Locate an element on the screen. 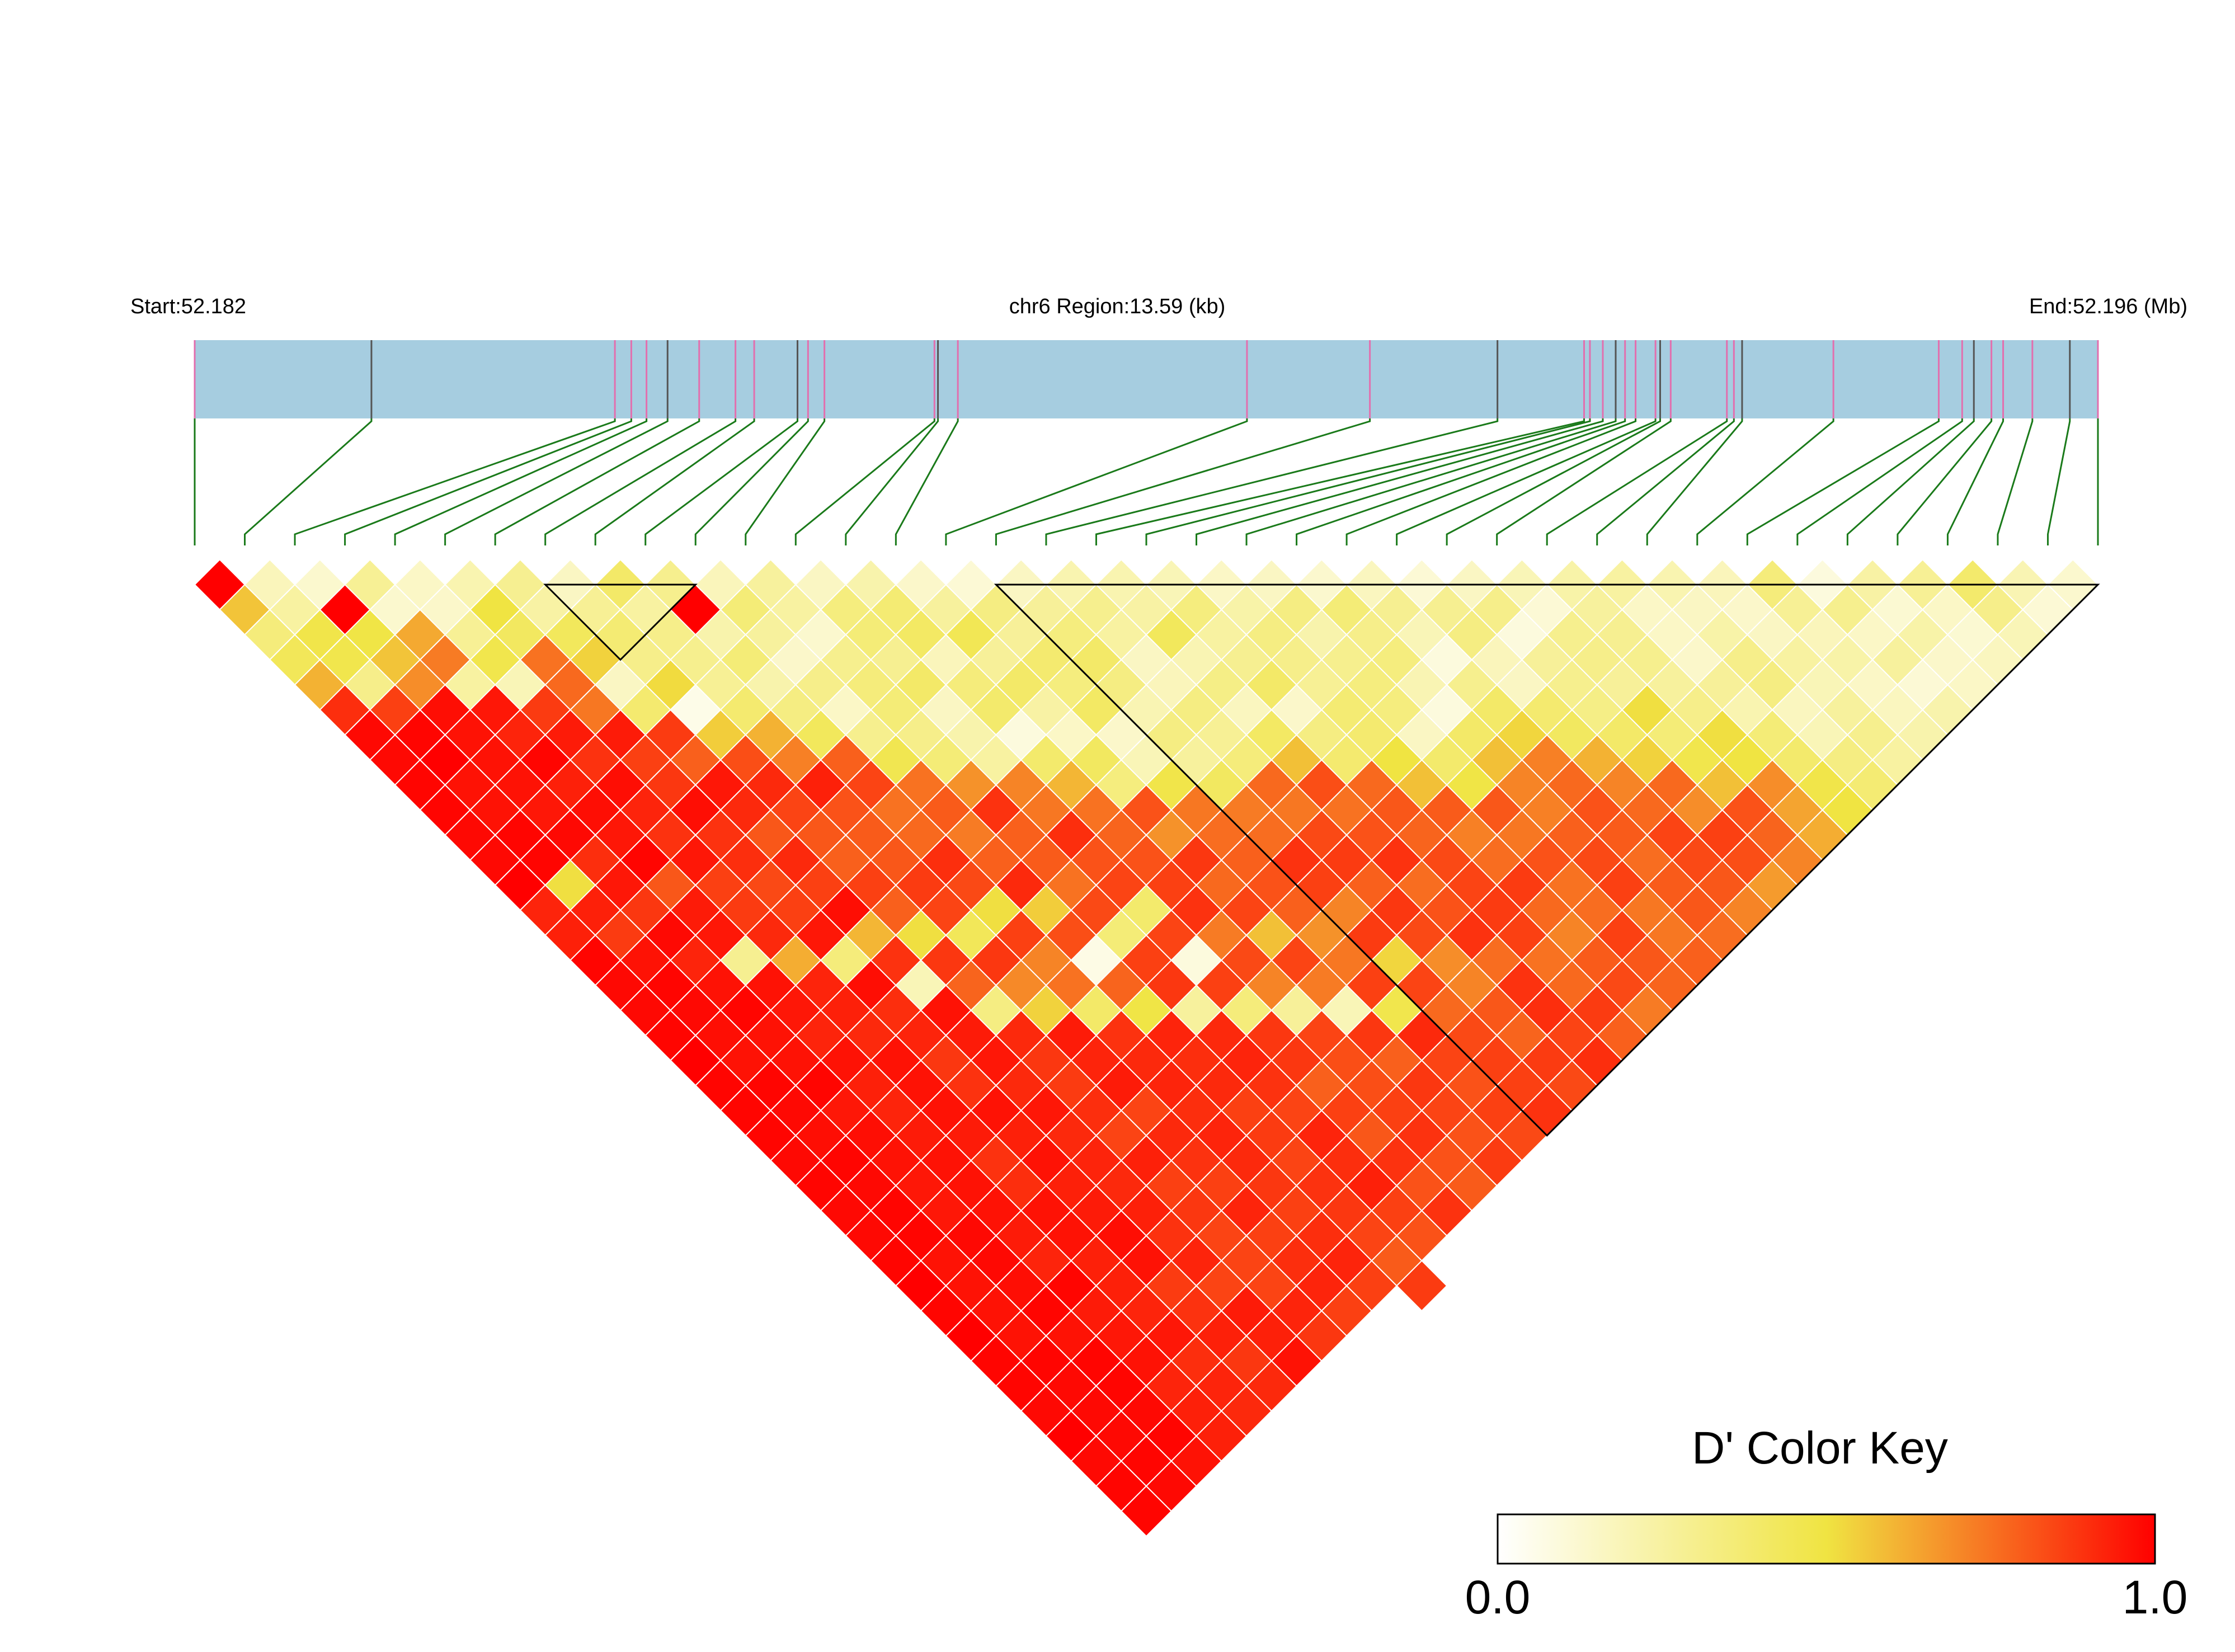  color-key-title: D' Color Key is located at coordinates (1820, 1449).